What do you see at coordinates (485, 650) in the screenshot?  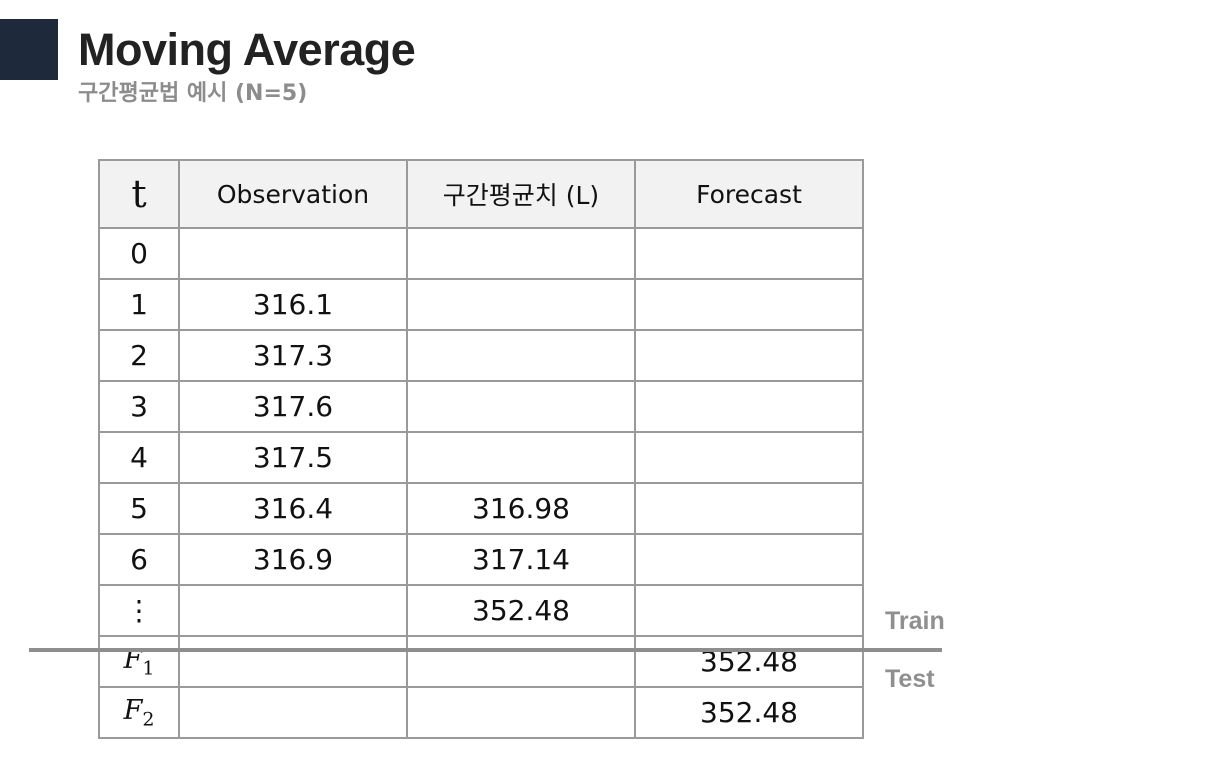 I see `train-test-divider` at bounding box center [485, 650].